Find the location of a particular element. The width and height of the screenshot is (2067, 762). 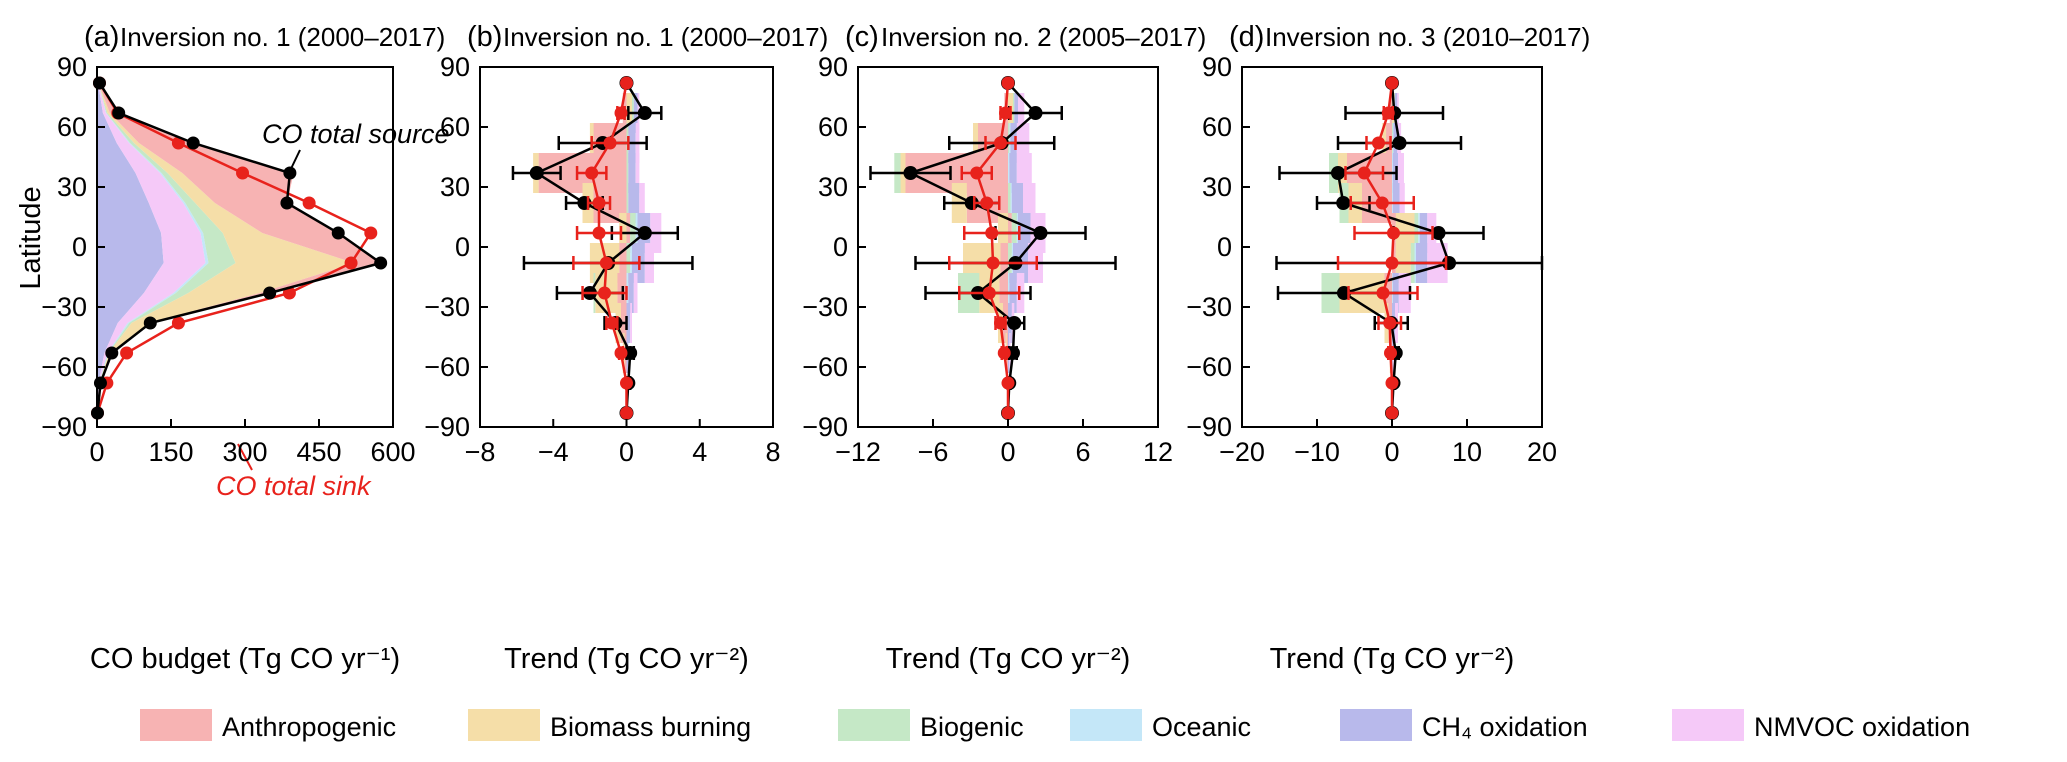

x-axis-title: CO budget (Tg CO yr⁻¹) is located at coordinates (245, 659).